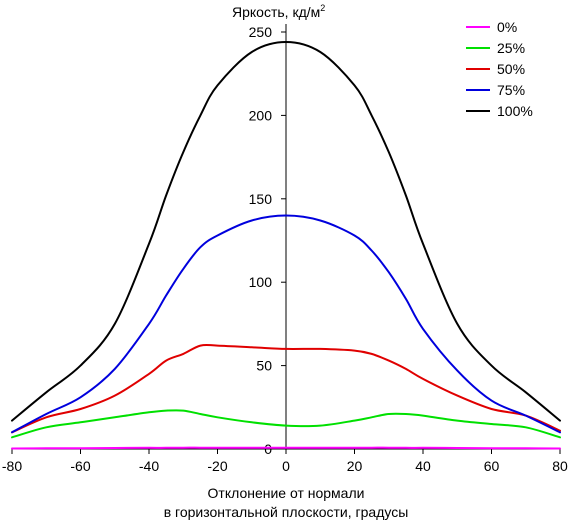 The width and height of the screenshot is (568, 522). What do you see at coordinates (423, 466) in the screenshot?
I see `x-tick-label: 40` at bounding box center [423, 466].